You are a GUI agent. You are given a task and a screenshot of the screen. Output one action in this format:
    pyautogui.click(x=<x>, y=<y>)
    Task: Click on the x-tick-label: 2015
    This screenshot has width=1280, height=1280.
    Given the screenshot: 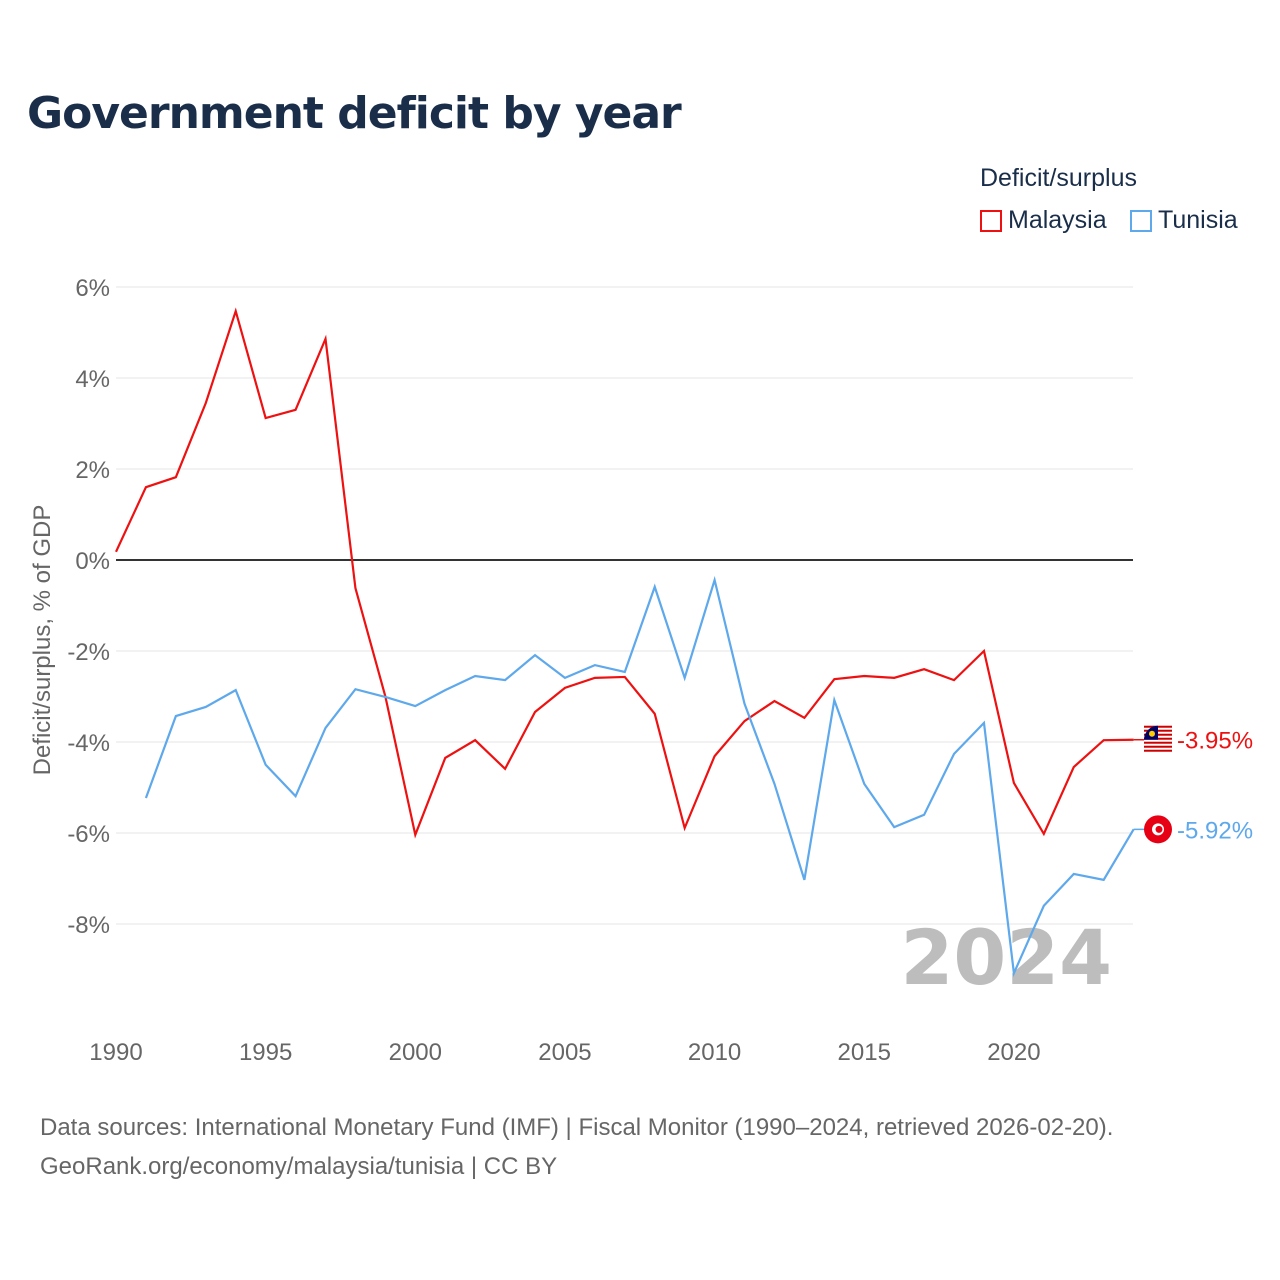 What is the action you would take?
    pyautogui.click(x=864, y=1052)
    